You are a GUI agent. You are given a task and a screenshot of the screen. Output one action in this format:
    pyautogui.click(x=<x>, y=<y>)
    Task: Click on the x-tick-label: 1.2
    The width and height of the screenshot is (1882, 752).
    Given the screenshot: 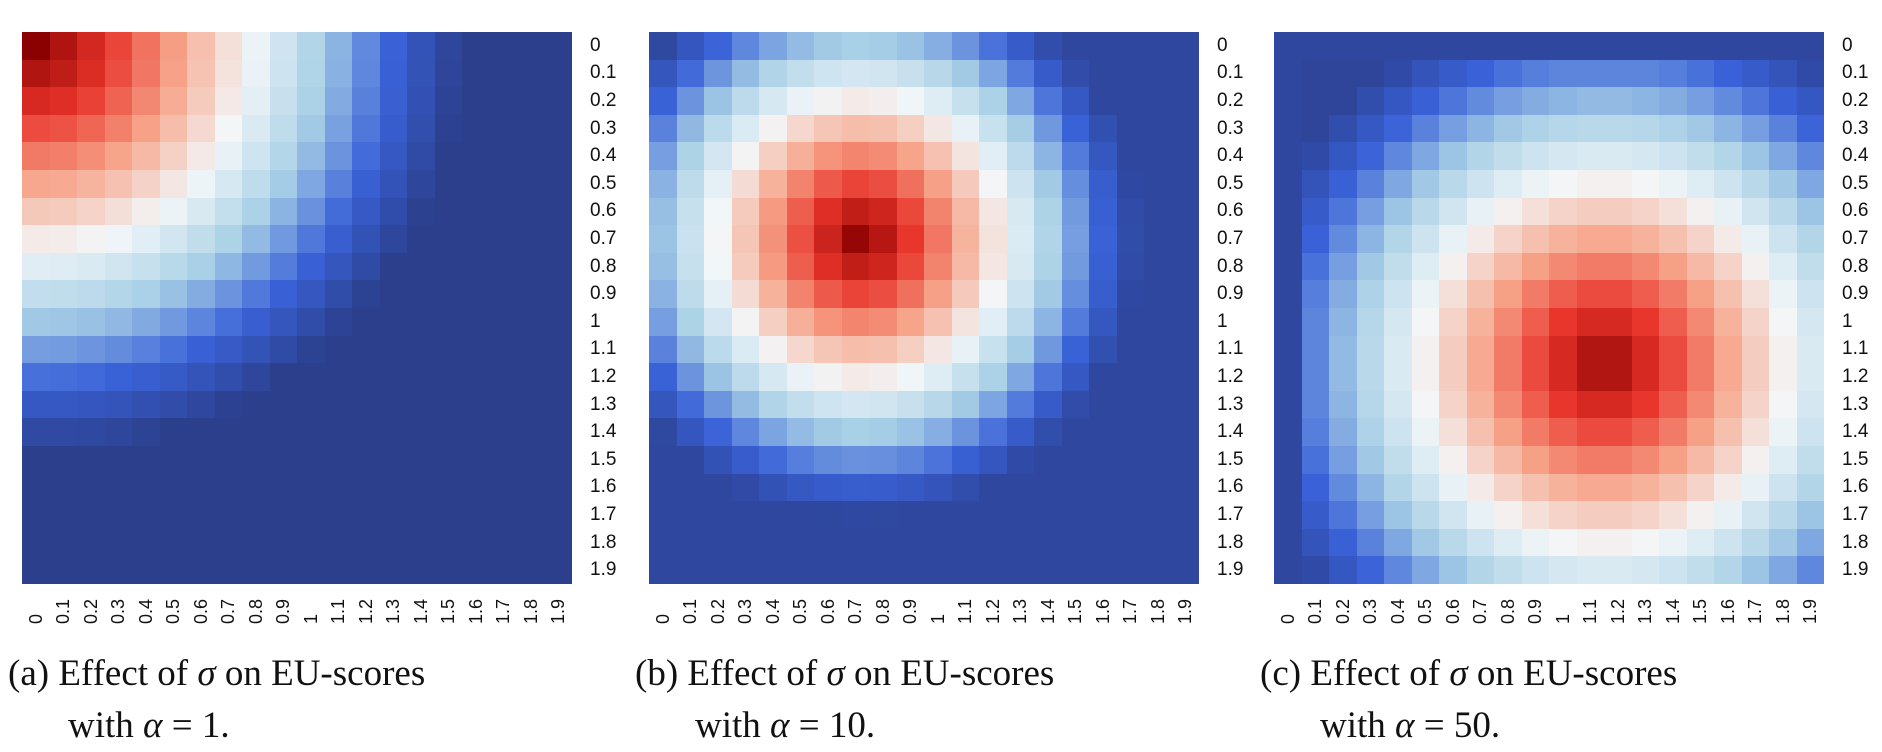 What is the action you would take?
    pyautogui.click(x=1617, y=611)
    